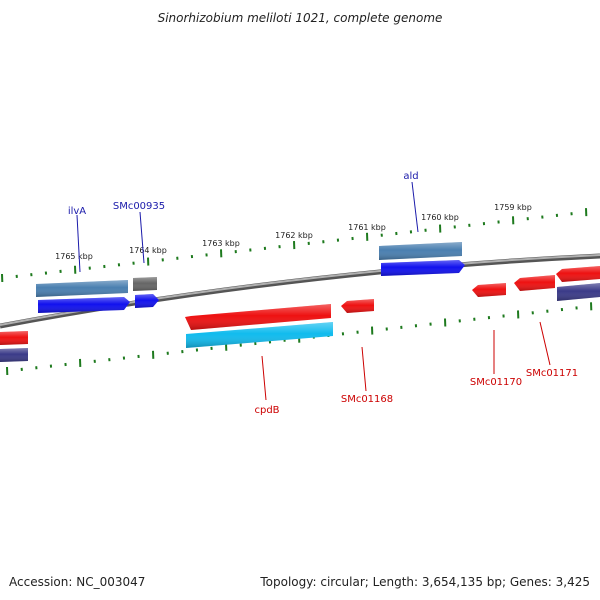 The width and height of the screenshot is (600, 600). I want to click on gene-left-slate-shade, so click(14, 355).